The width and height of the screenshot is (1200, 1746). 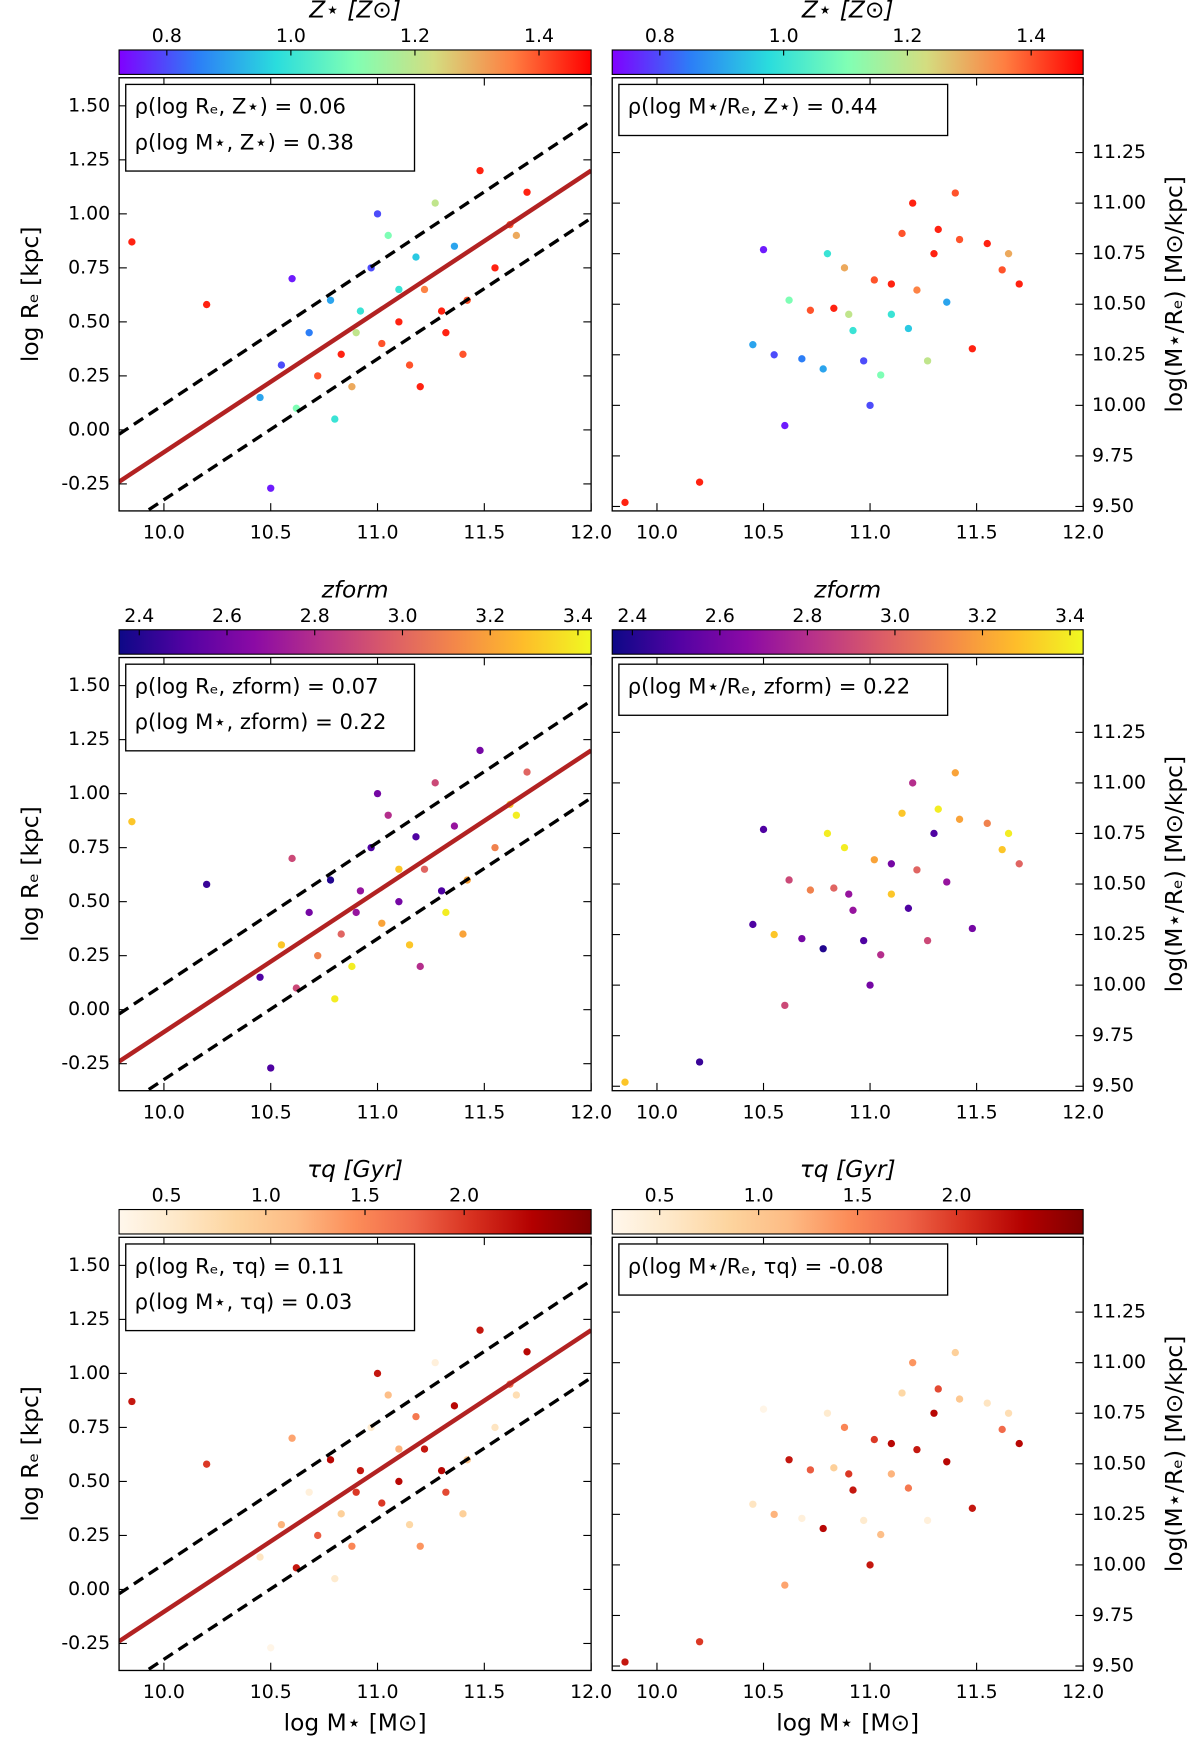 I want to click on y-tick-label: 1.25, so click(x=89, y=159).